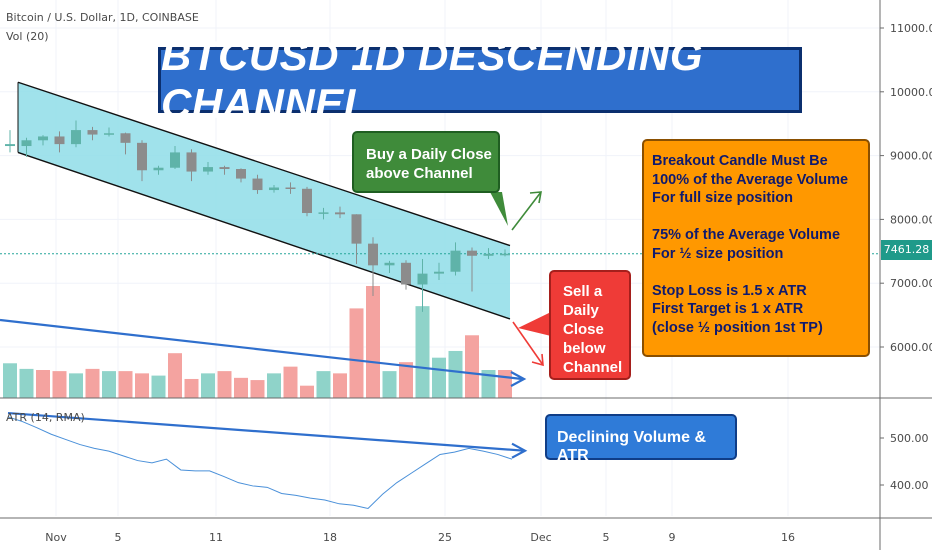  Describe the element at coordinates (581, 310) in the screenshot. I see `sell-line: Daily` at that location.